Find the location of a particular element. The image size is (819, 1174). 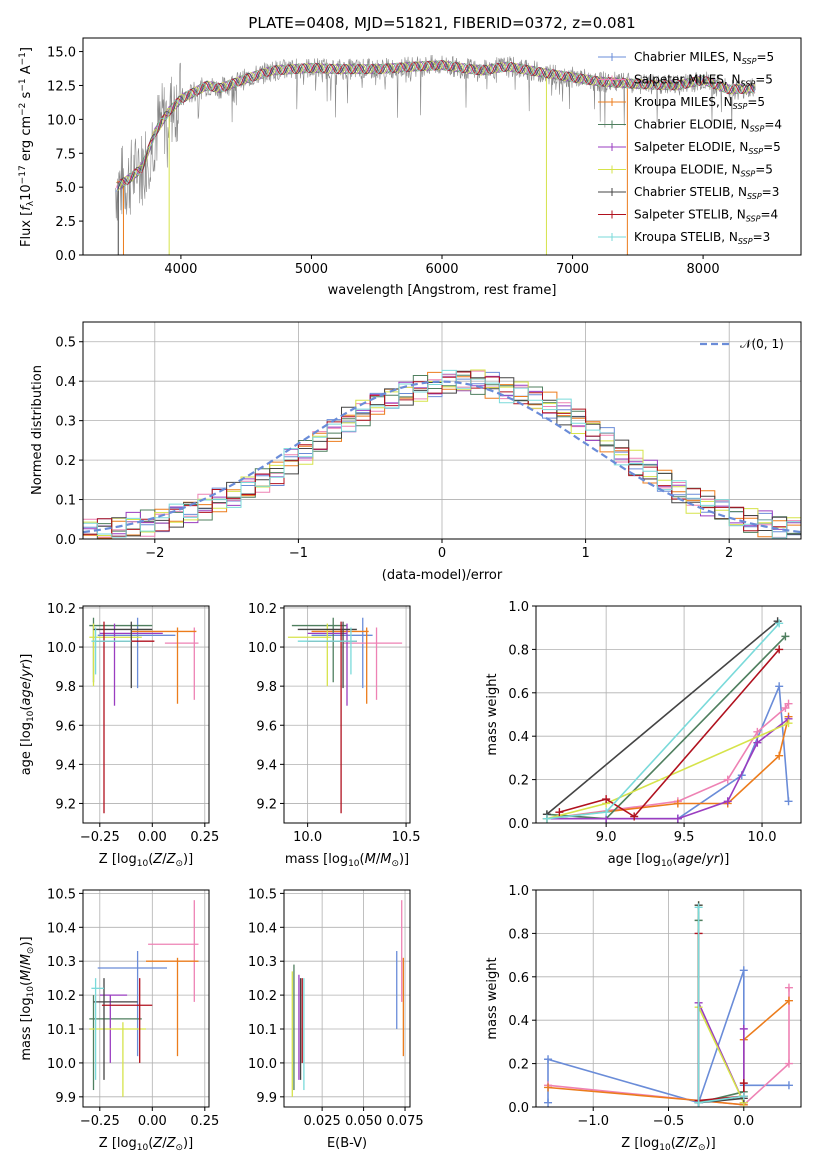

y-axis-label: Normed distribution is located at coordinates (37, 430).